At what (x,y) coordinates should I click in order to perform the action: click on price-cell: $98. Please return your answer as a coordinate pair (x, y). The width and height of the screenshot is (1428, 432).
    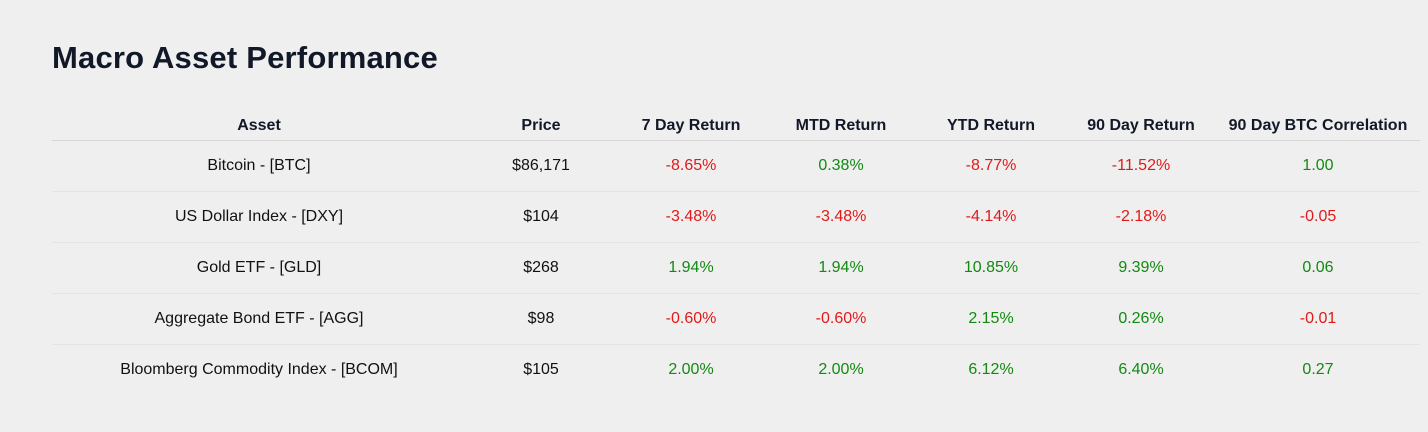
    Looking at the image, I should click on (541, 319).